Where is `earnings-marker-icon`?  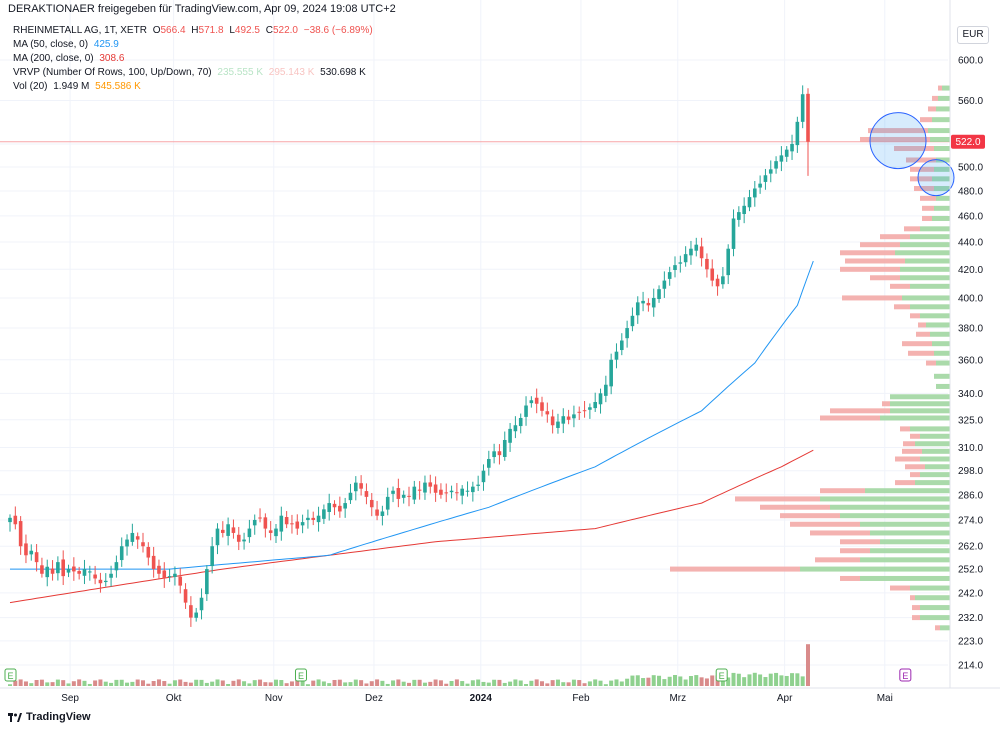
earnings-marker-icon is located at coordinates (300, 675).